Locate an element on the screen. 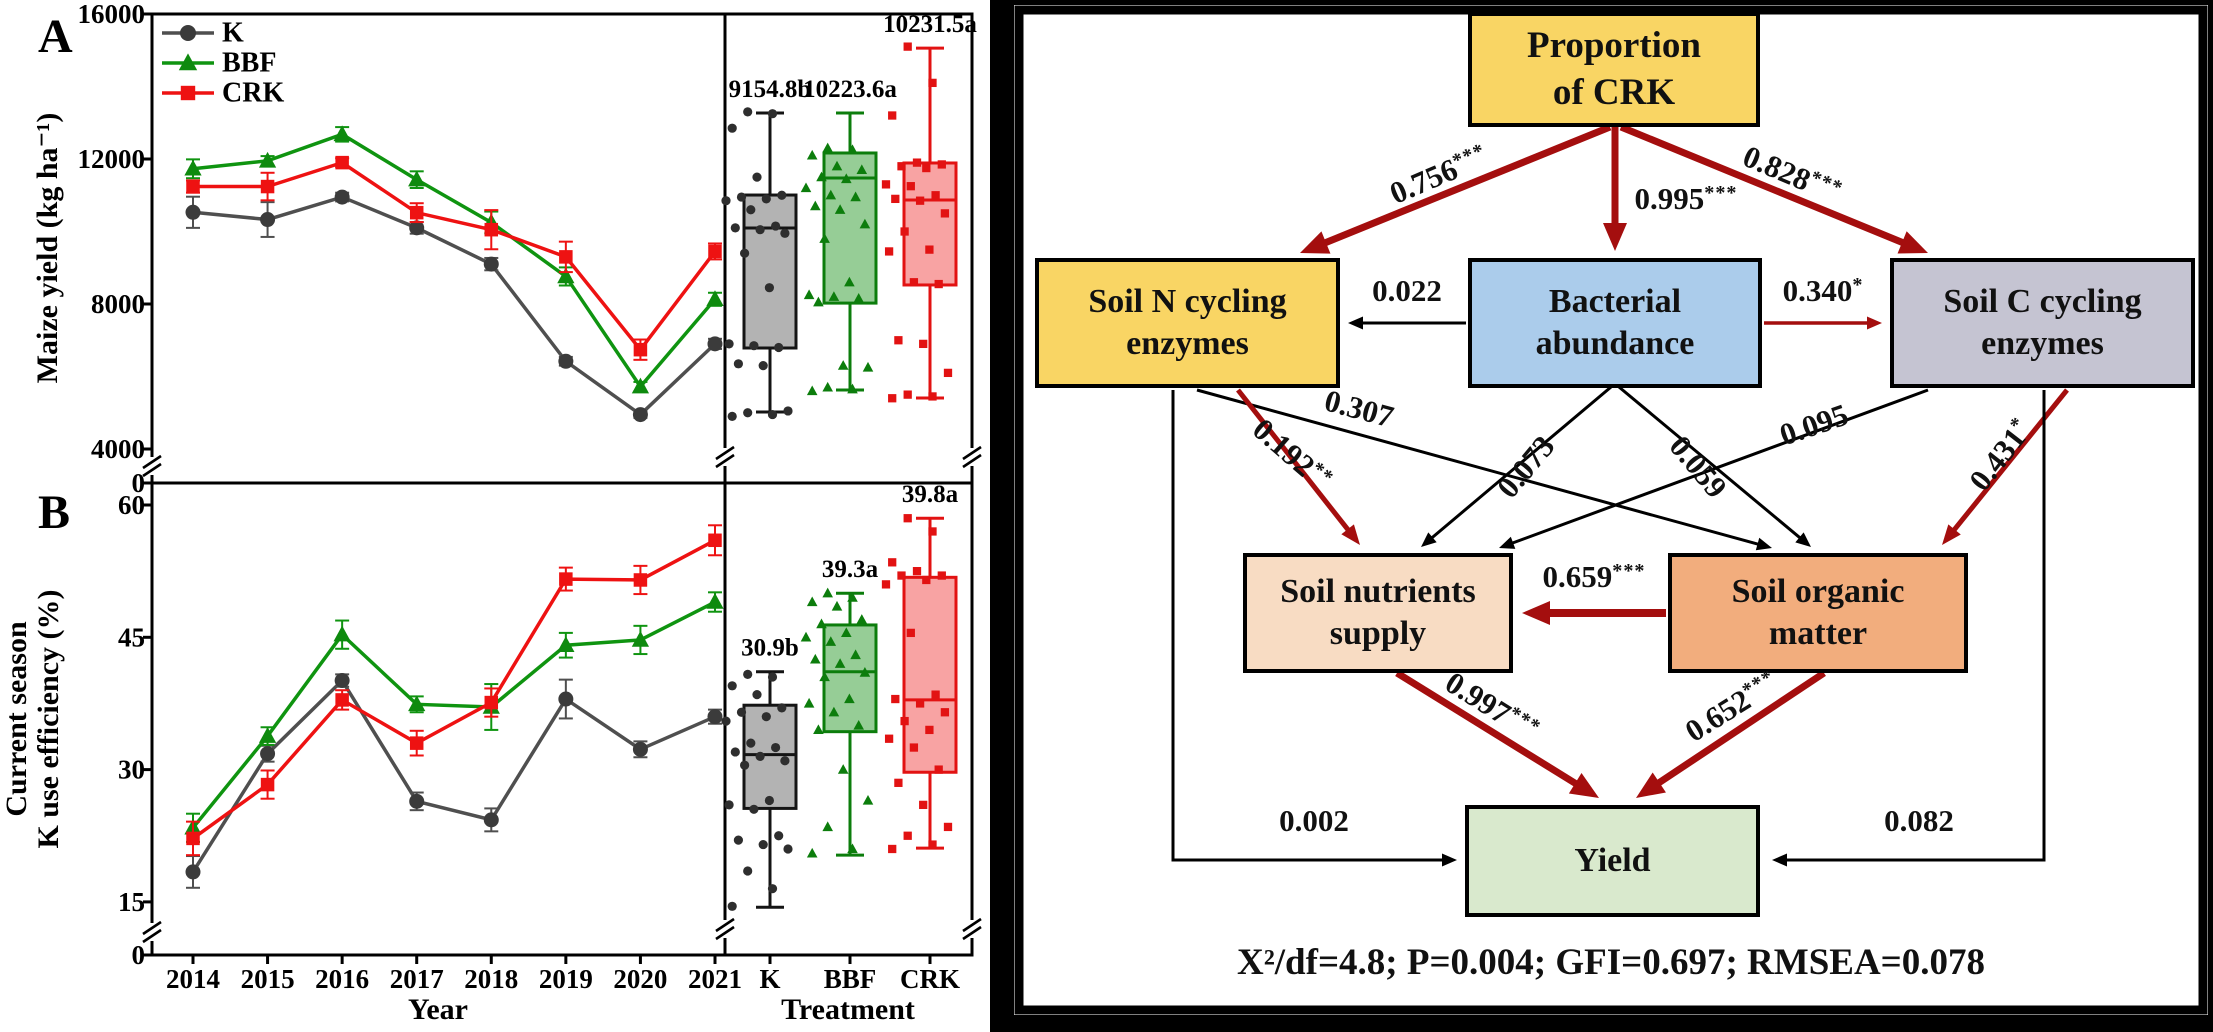 The width and height of the screenshot is (2213, 1032). sem-path-label-c_y: 0.082 is located at coordinates (1919, 821).